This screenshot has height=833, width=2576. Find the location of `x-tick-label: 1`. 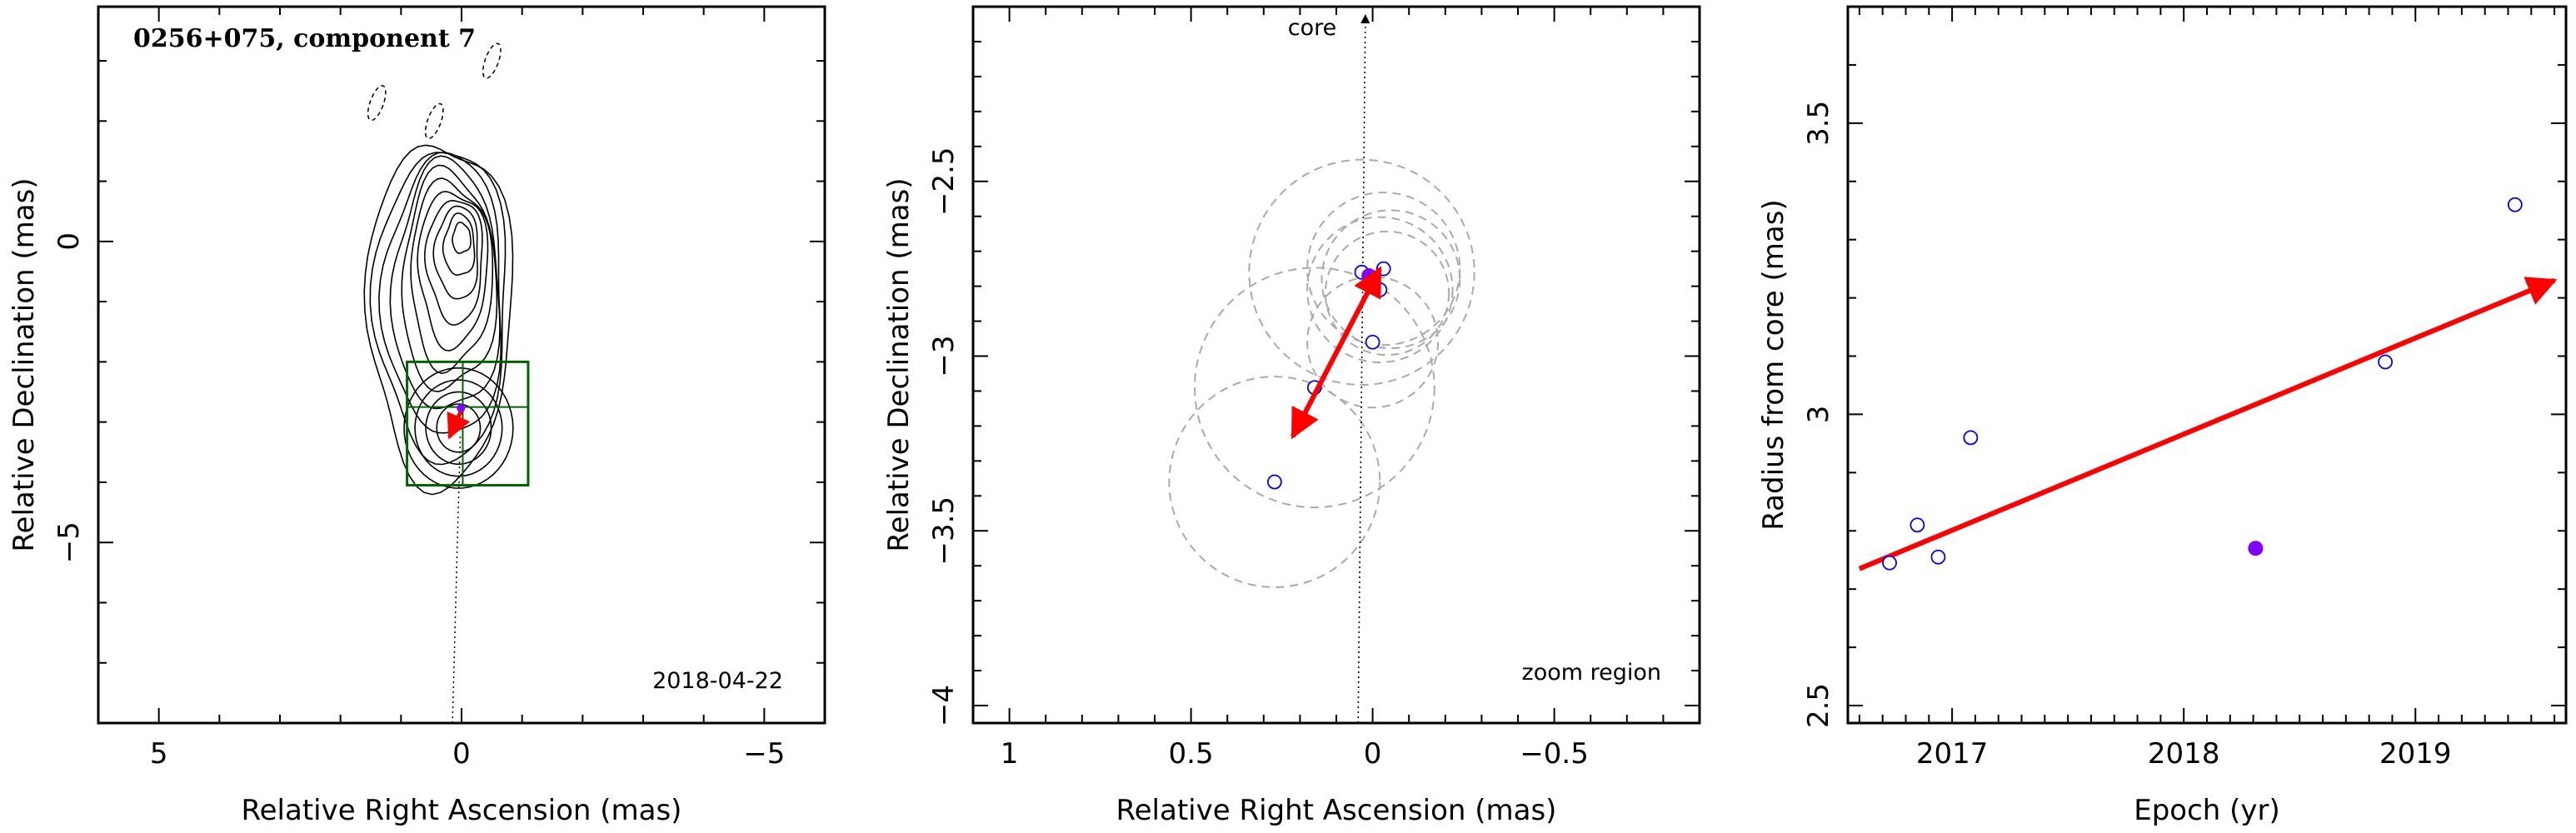

x-tick-label: 1 is located at coordinates (1010, 754).